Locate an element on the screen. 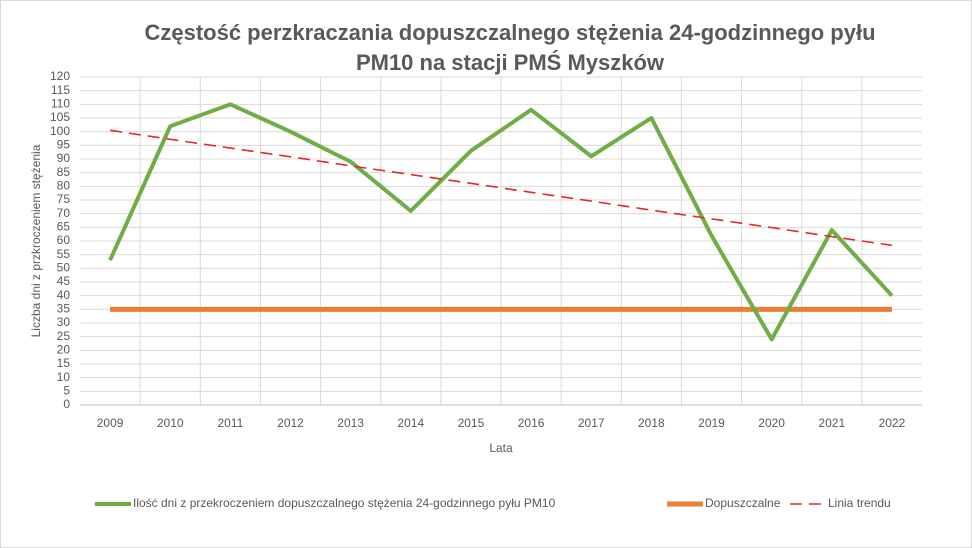 The width and height of the screenshot is (972, 548). y-tick-label: 15 is located at coordinates (64, 363).